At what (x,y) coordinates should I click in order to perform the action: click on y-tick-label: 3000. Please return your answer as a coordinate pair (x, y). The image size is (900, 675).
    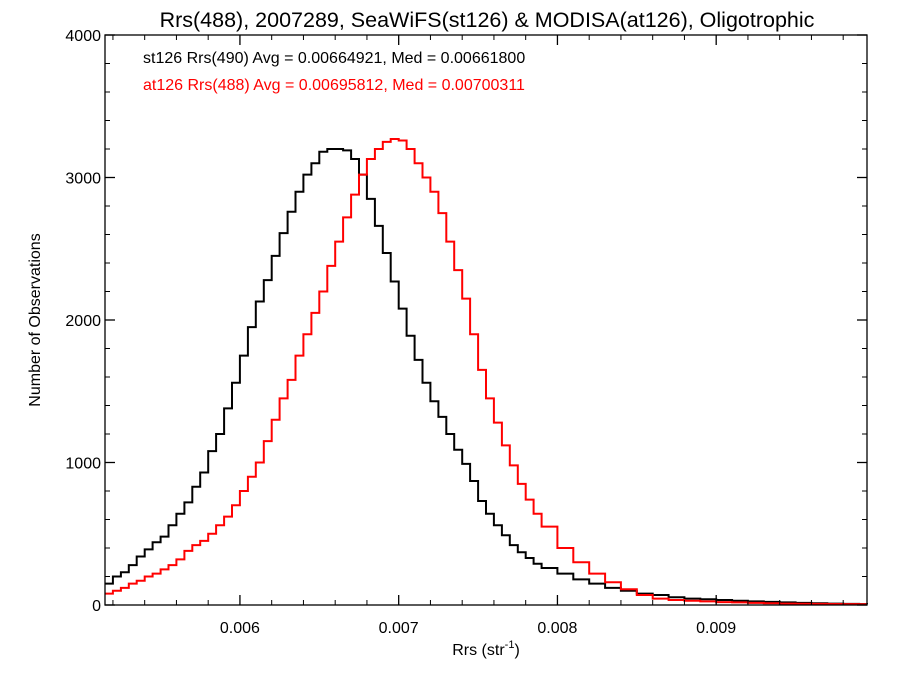
    Looking at the image, I should click on (83, 179).